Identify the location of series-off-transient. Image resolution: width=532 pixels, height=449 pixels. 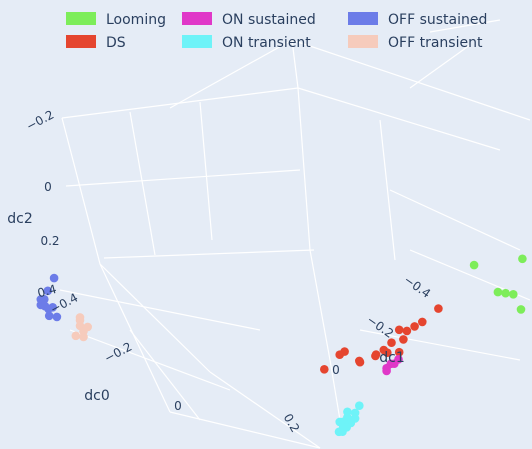
(81, 327).